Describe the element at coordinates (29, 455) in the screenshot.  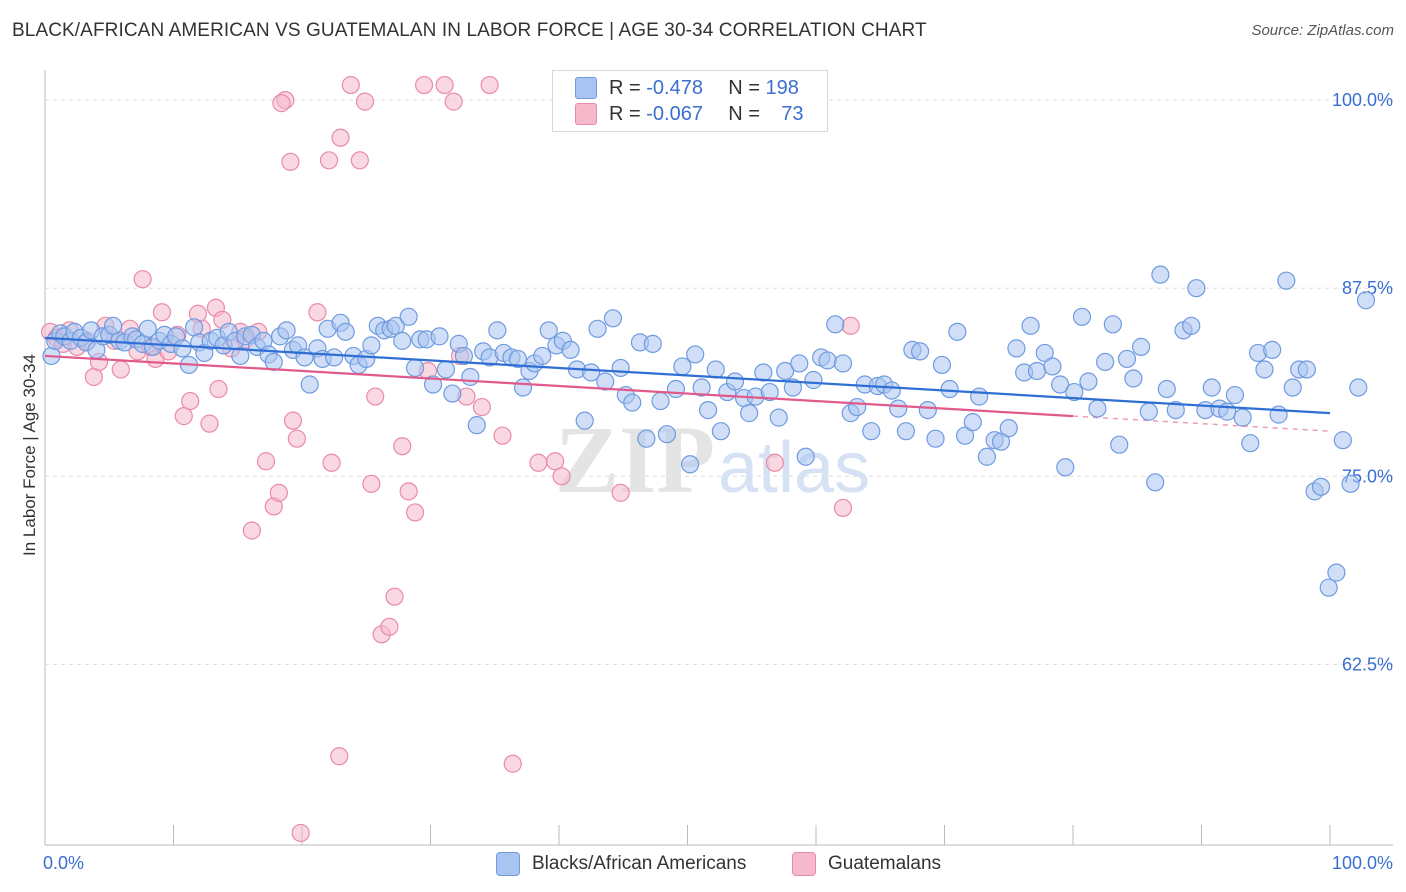
I see `y-axis-label: In Labor Force | Age 30-34` at that location.